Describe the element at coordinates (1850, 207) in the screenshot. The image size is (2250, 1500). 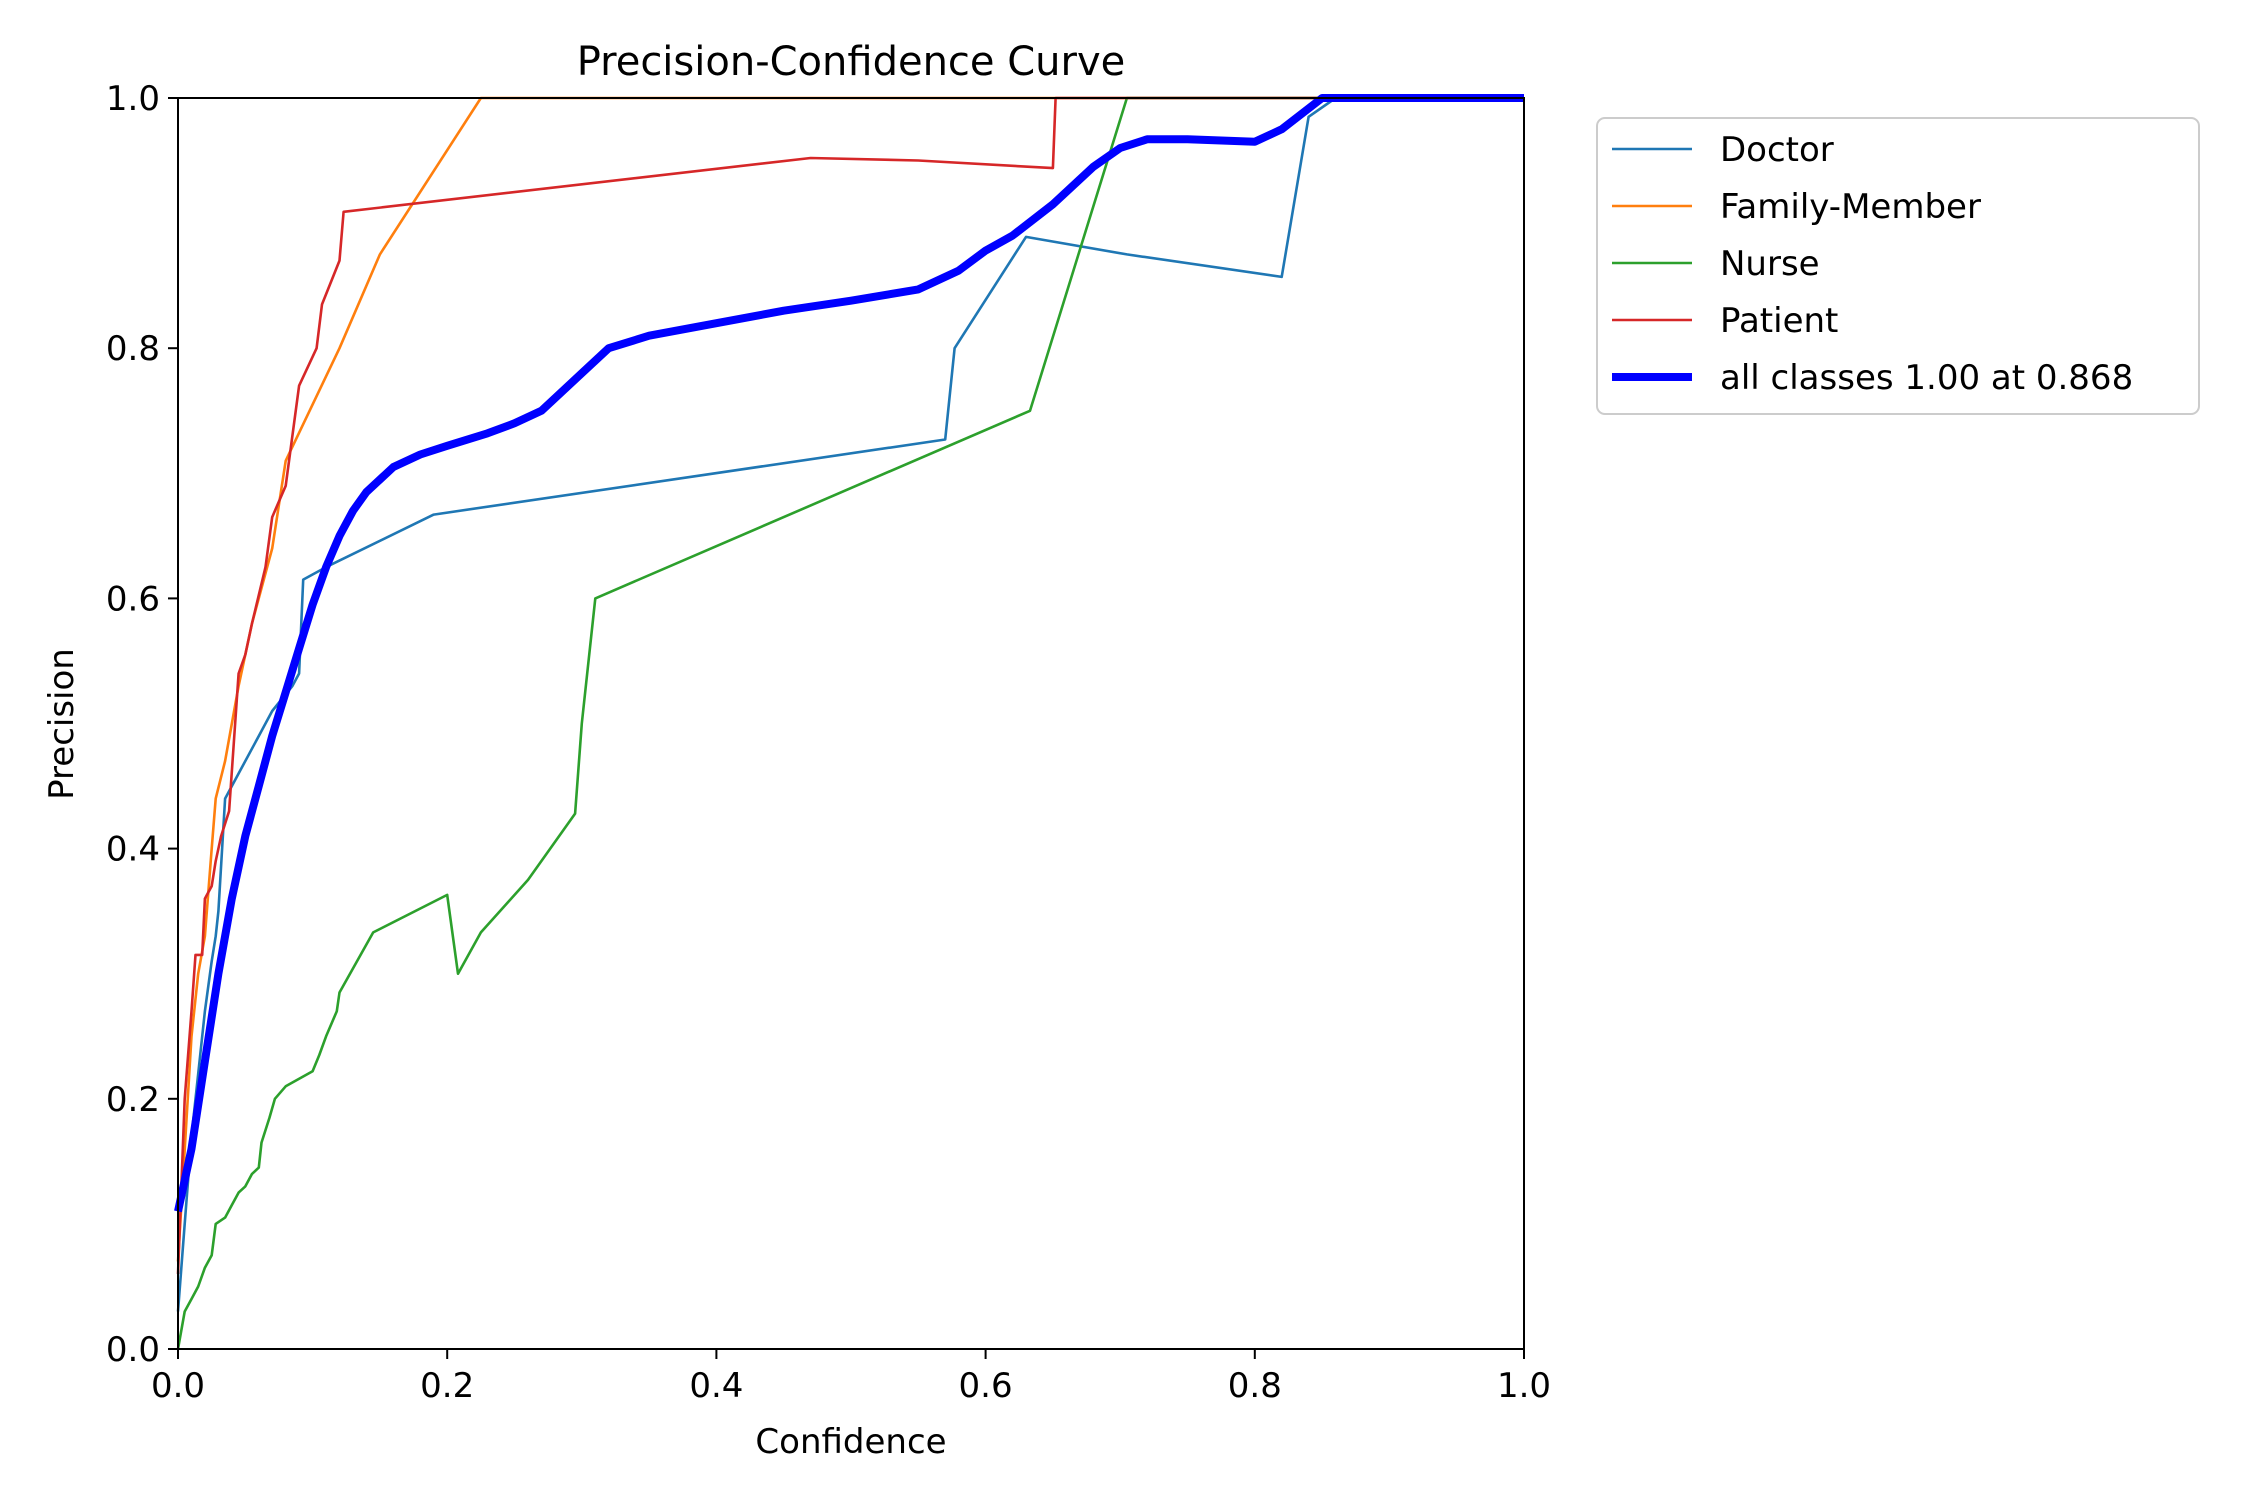
I see `legend-label-1: Family-Member` at that location.